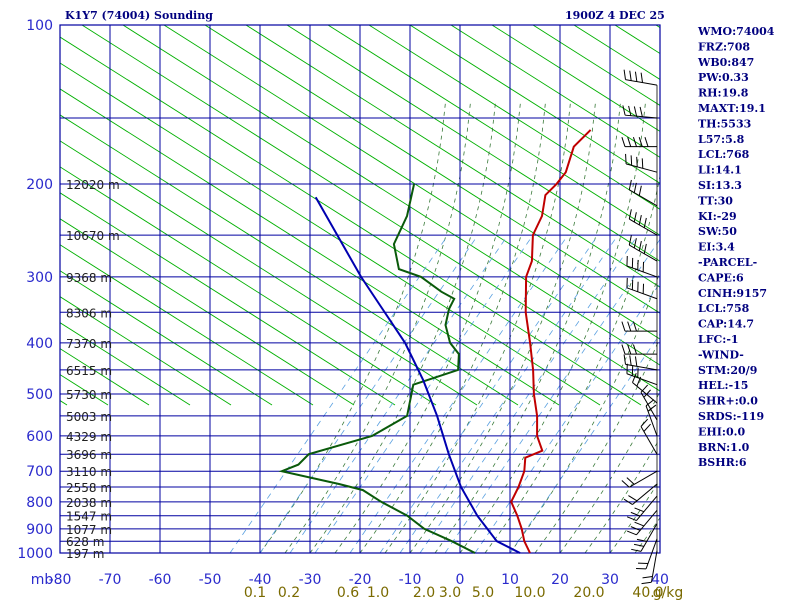 Image resolution: width=800 pixels, height=600 pixels. What do you see at coordinates (722, 462) in the screenshot?
I see `index-item: BSHR:6` at bounding box center [722, 462].